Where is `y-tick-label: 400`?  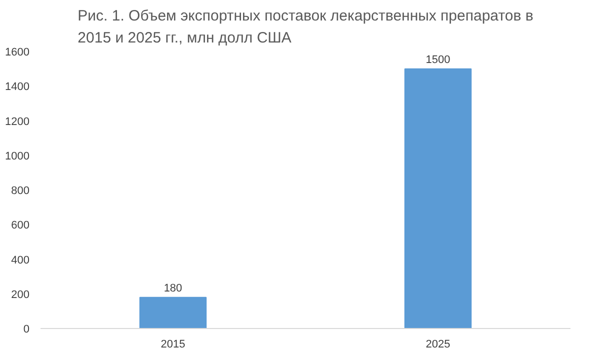 y-tick-label: 400 is located at coordinates (20, 260).